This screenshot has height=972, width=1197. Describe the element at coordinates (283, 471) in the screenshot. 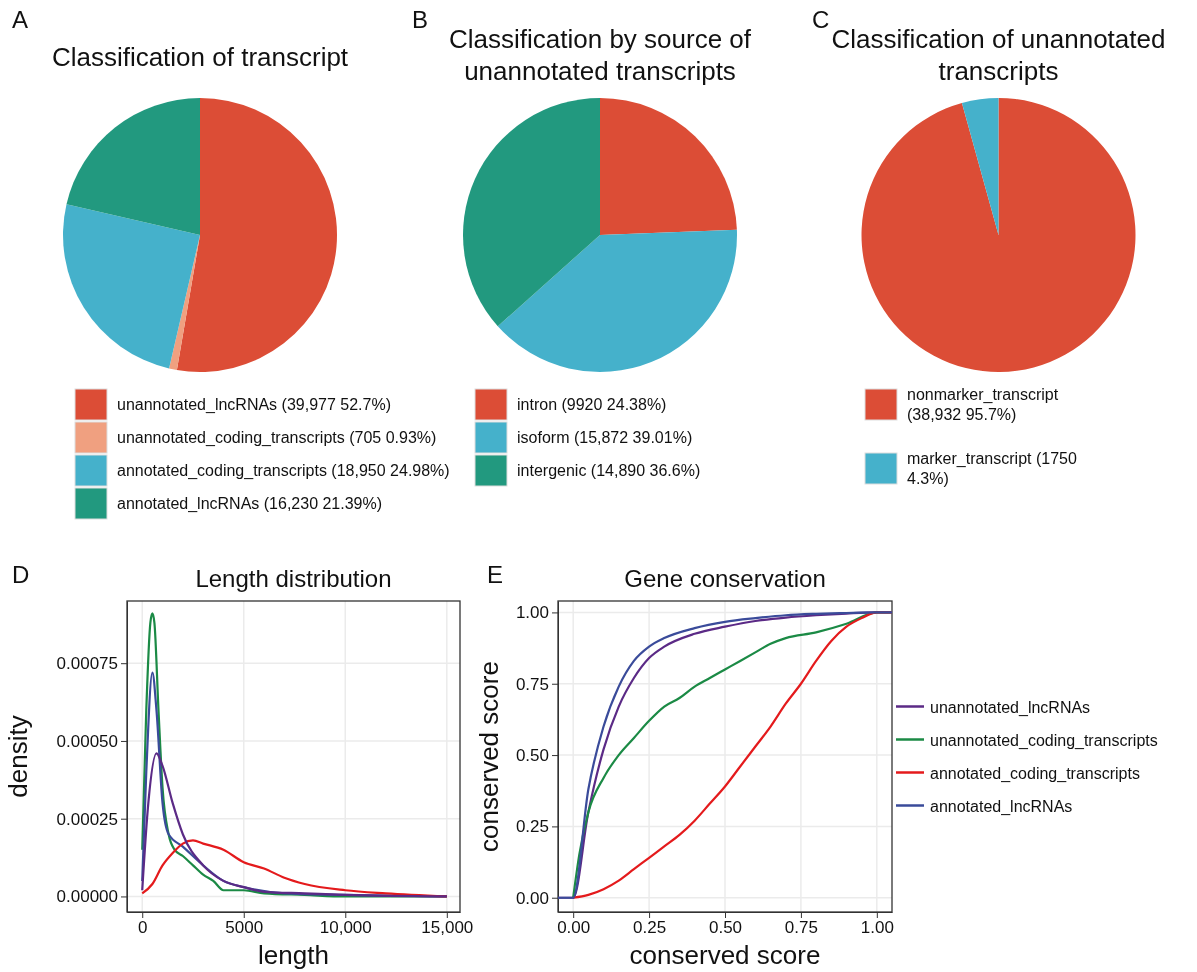

I see `legend-label: annotated_coding_transcripts (18,950 24.98%)` at that location.